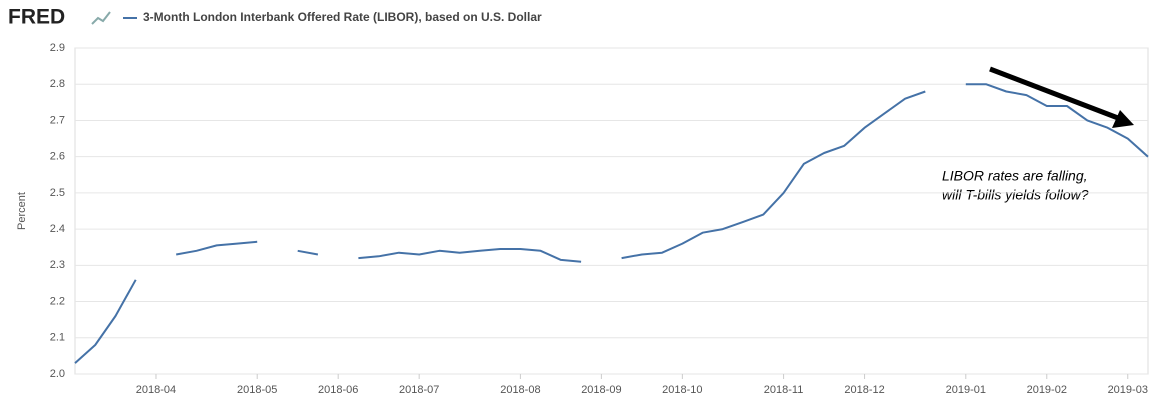 Image resolution: width=1166 pixels, height=404 pixels. What do you see at coordinates (57, 301) in the screenshot?
I see `y-tick-label: 2.2` at bounding box center [57, 301].